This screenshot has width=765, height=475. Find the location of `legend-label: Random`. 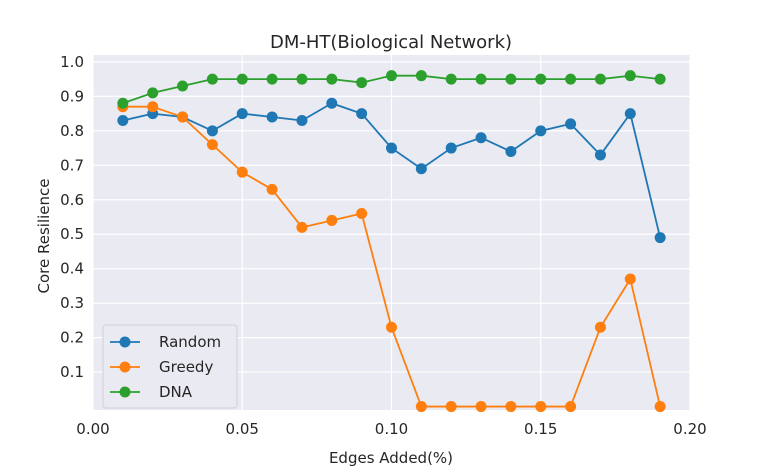

legend-label: Random is located at coordinates (190, 342).